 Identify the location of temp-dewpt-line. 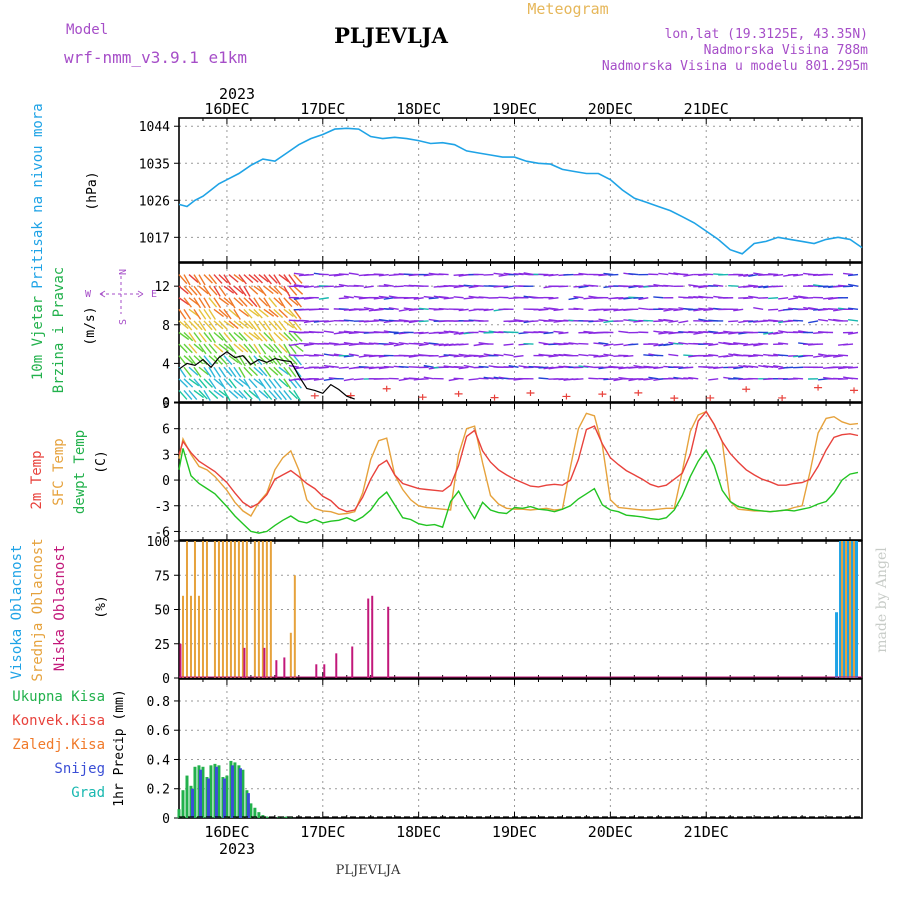
(518, 491).